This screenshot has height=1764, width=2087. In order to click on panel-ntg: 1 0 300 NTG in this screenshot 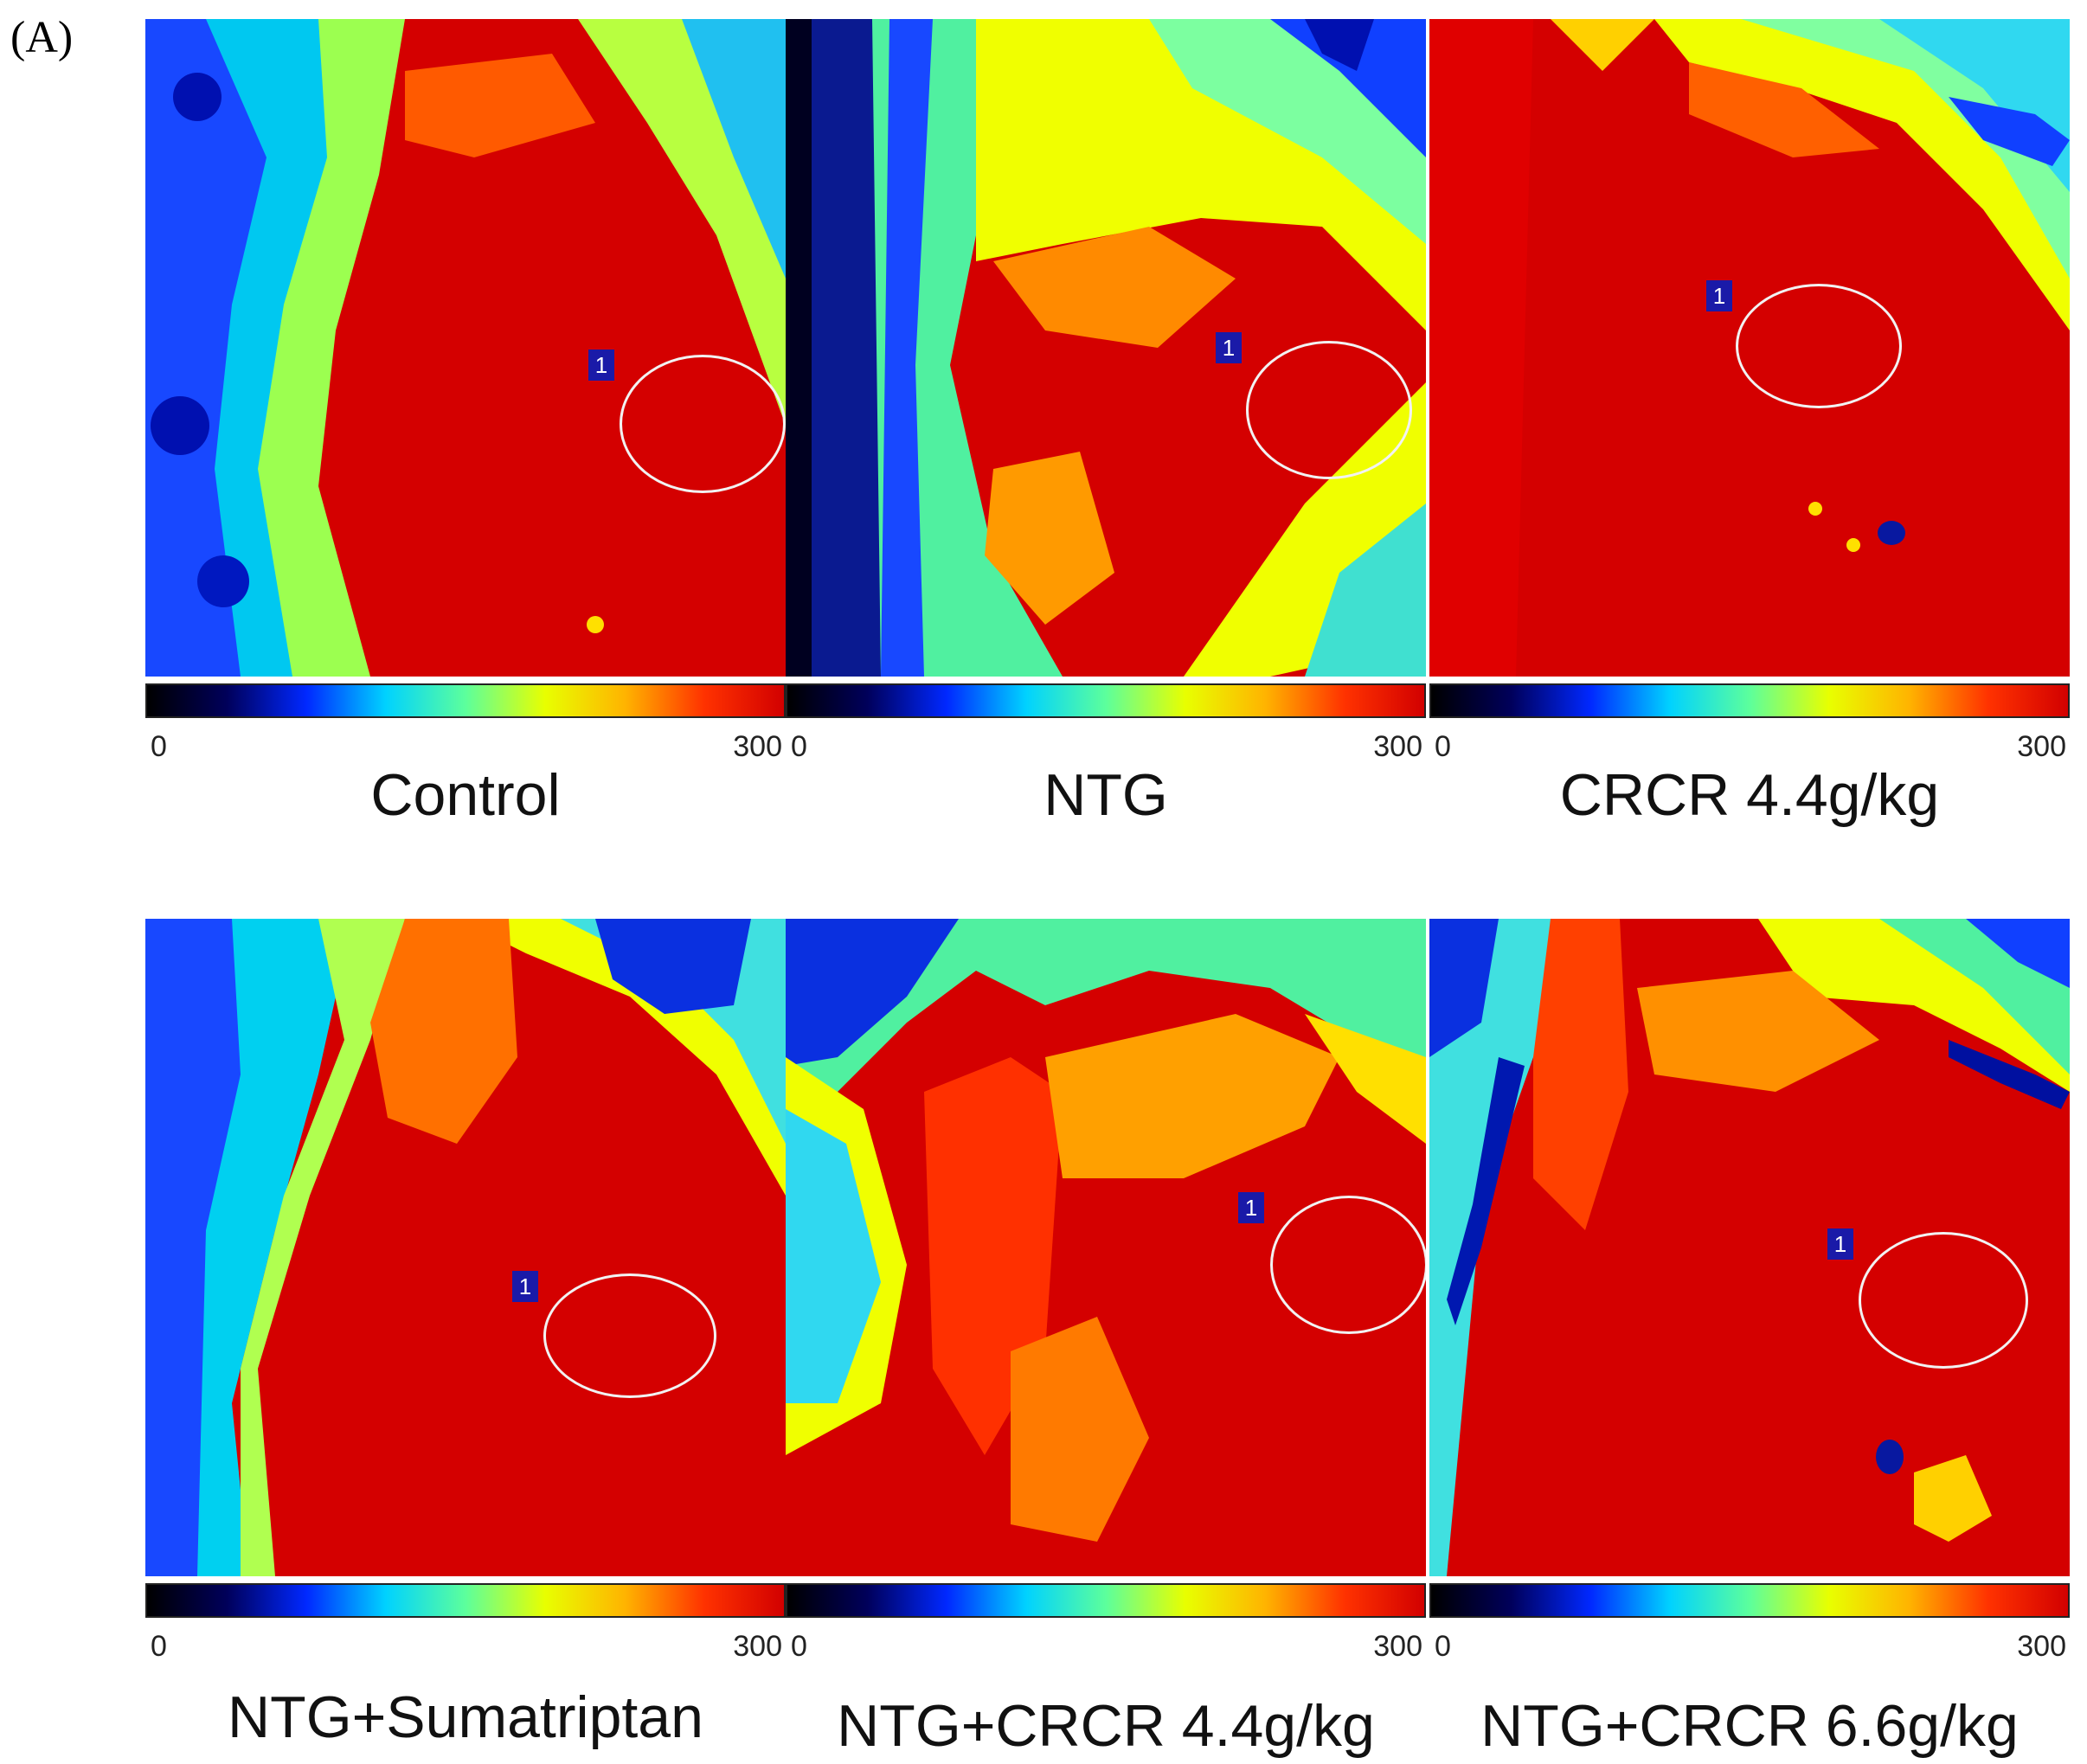, I will do `click(1106, 434)`.